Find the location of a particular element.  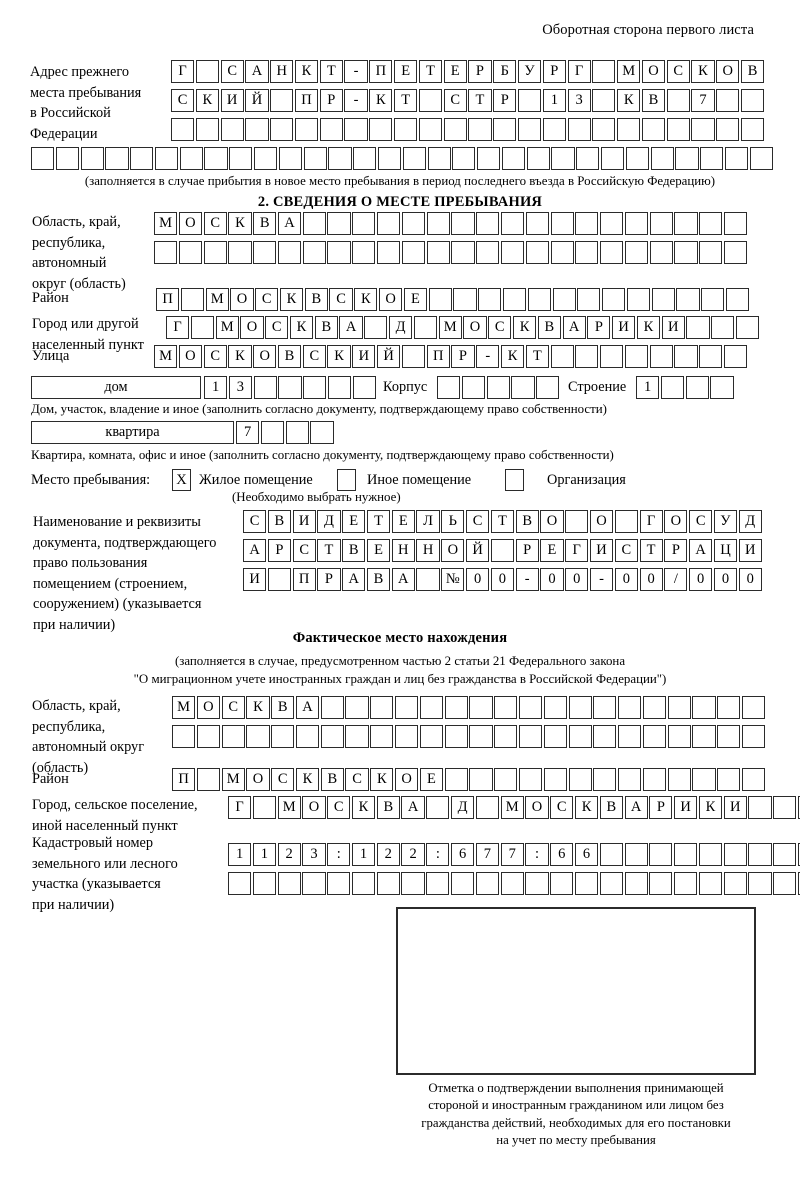

document-row-2-cell-20: И is located at coordinates (750, 551).